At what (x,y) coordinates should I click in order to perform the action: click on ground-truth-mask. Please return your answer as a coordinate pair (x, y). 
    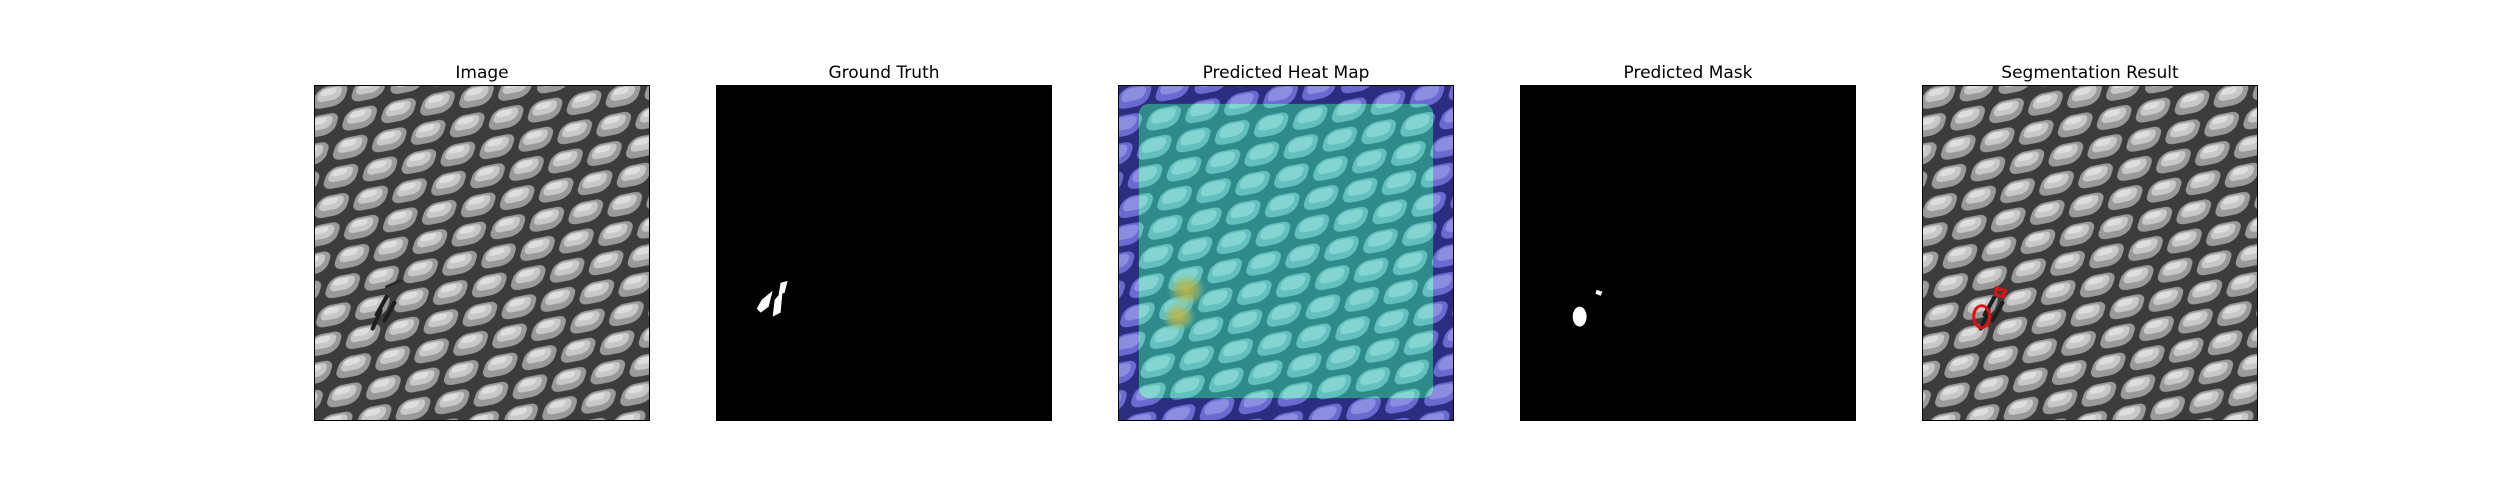
    Looking at the image, I should click on (884, 253).